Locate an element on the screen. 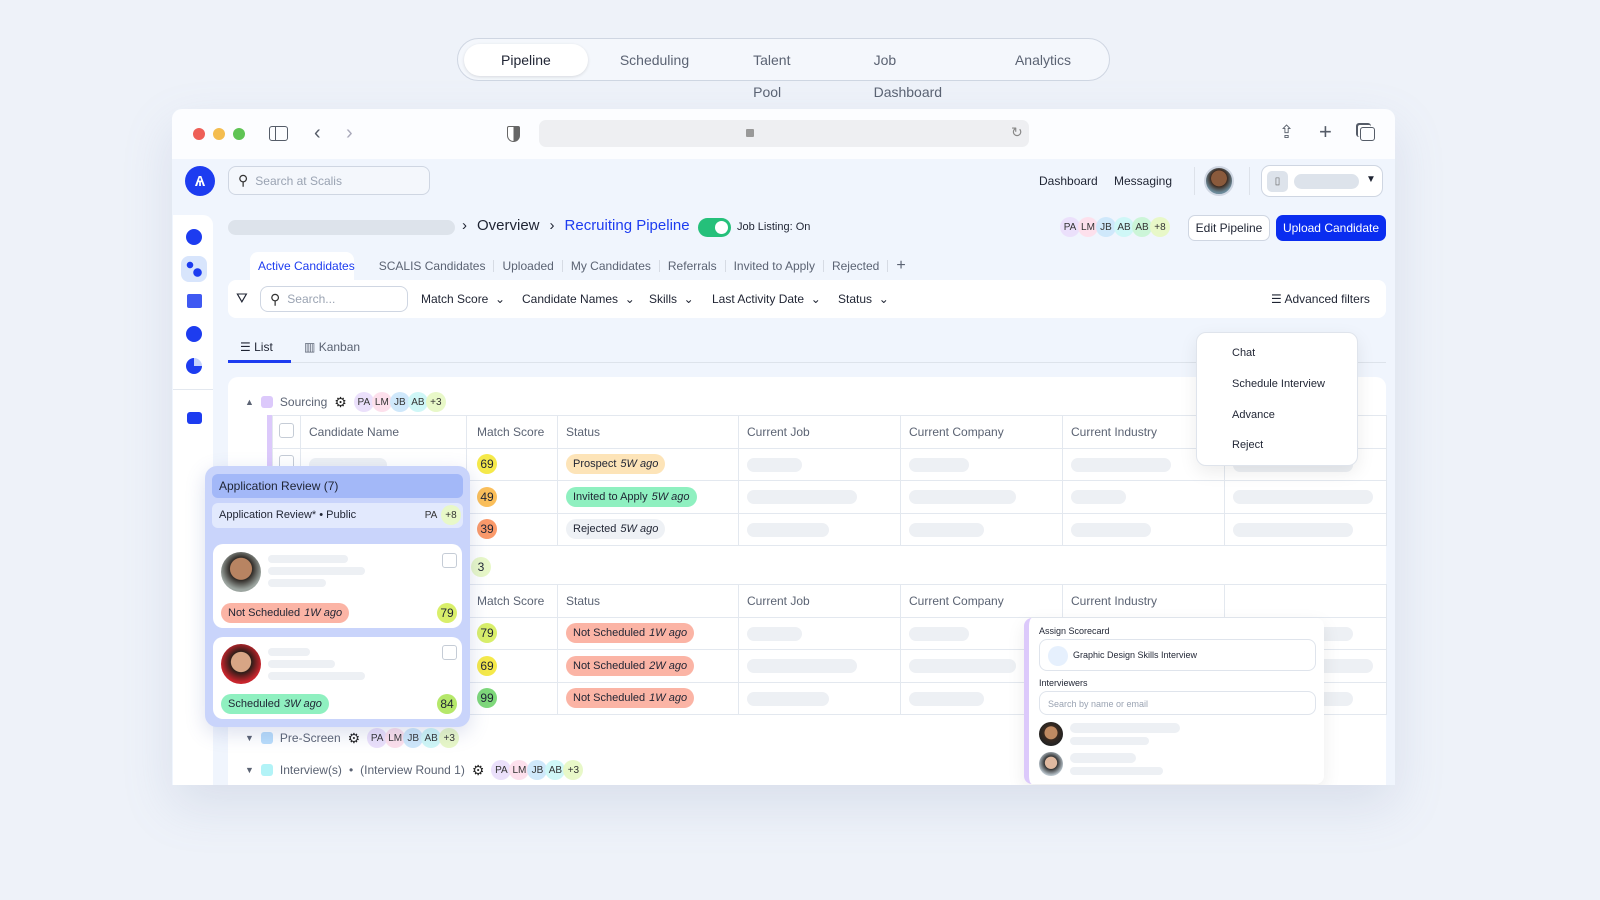  last-activity-date-dropdown: Last Activity Date ⌄ is located at coordinates (766, 299).